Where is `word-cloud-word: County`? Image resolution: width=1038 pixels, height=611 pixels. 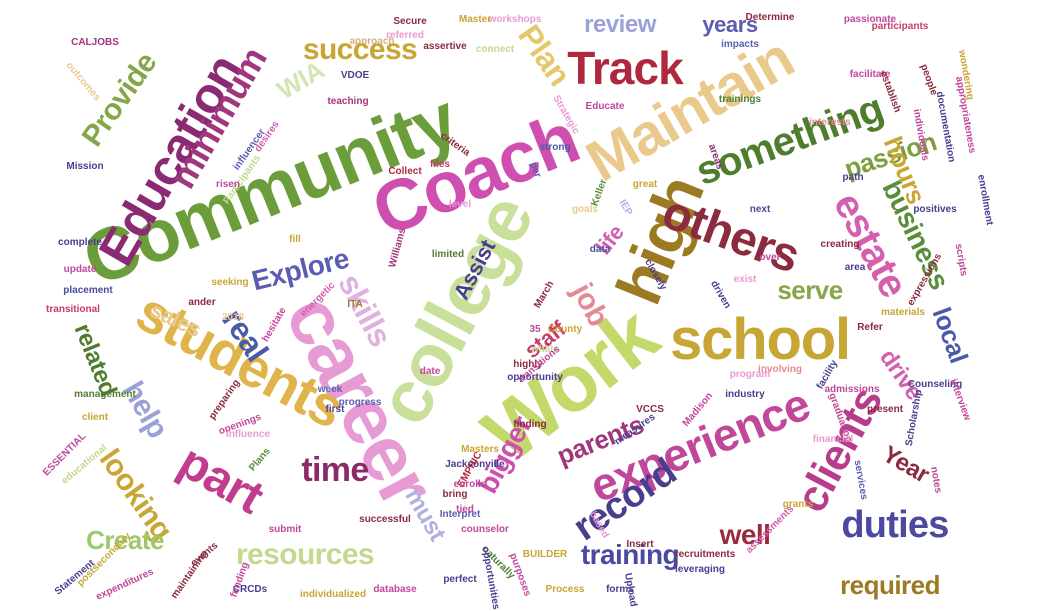
word-cloud-word: County is located at coordinates (565, 329).